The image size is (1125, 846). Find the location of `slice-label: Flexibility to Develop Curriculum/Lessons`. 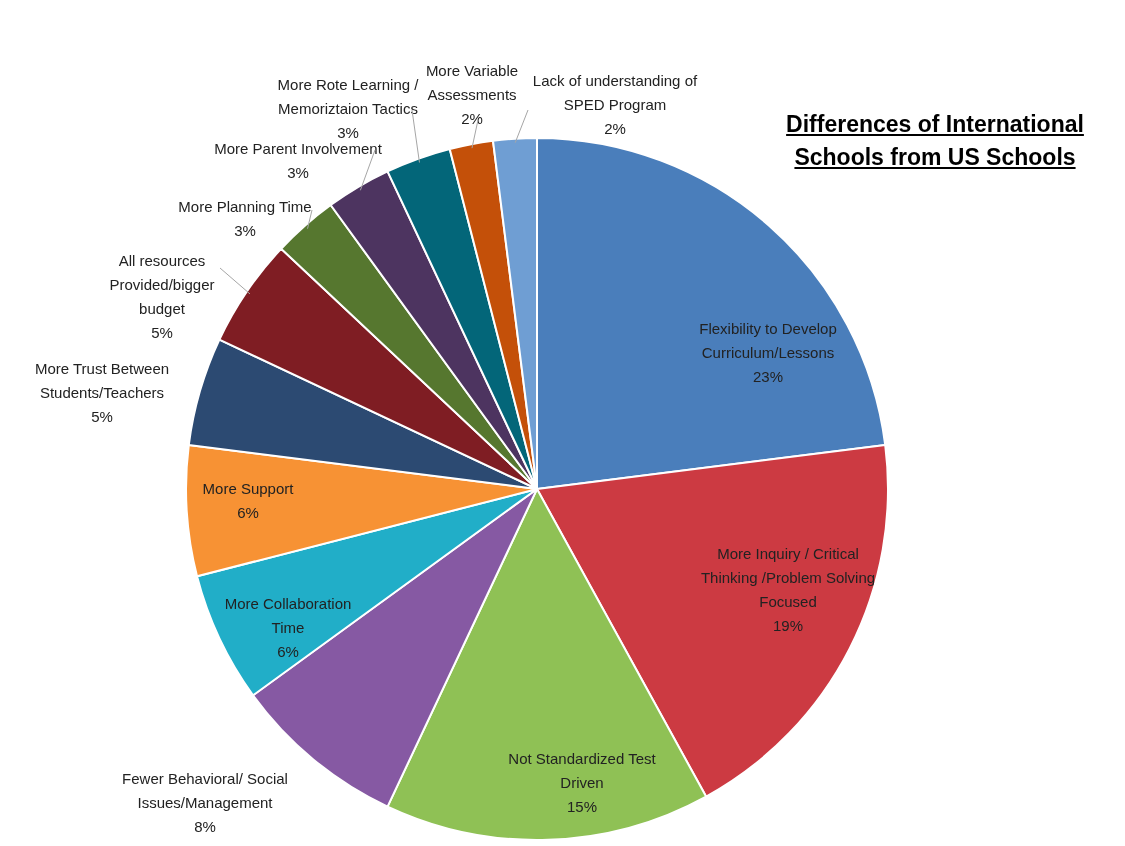

slice-label: Flexibility to Develop Curriculum/Lessons is located at coordinates (768, 341).